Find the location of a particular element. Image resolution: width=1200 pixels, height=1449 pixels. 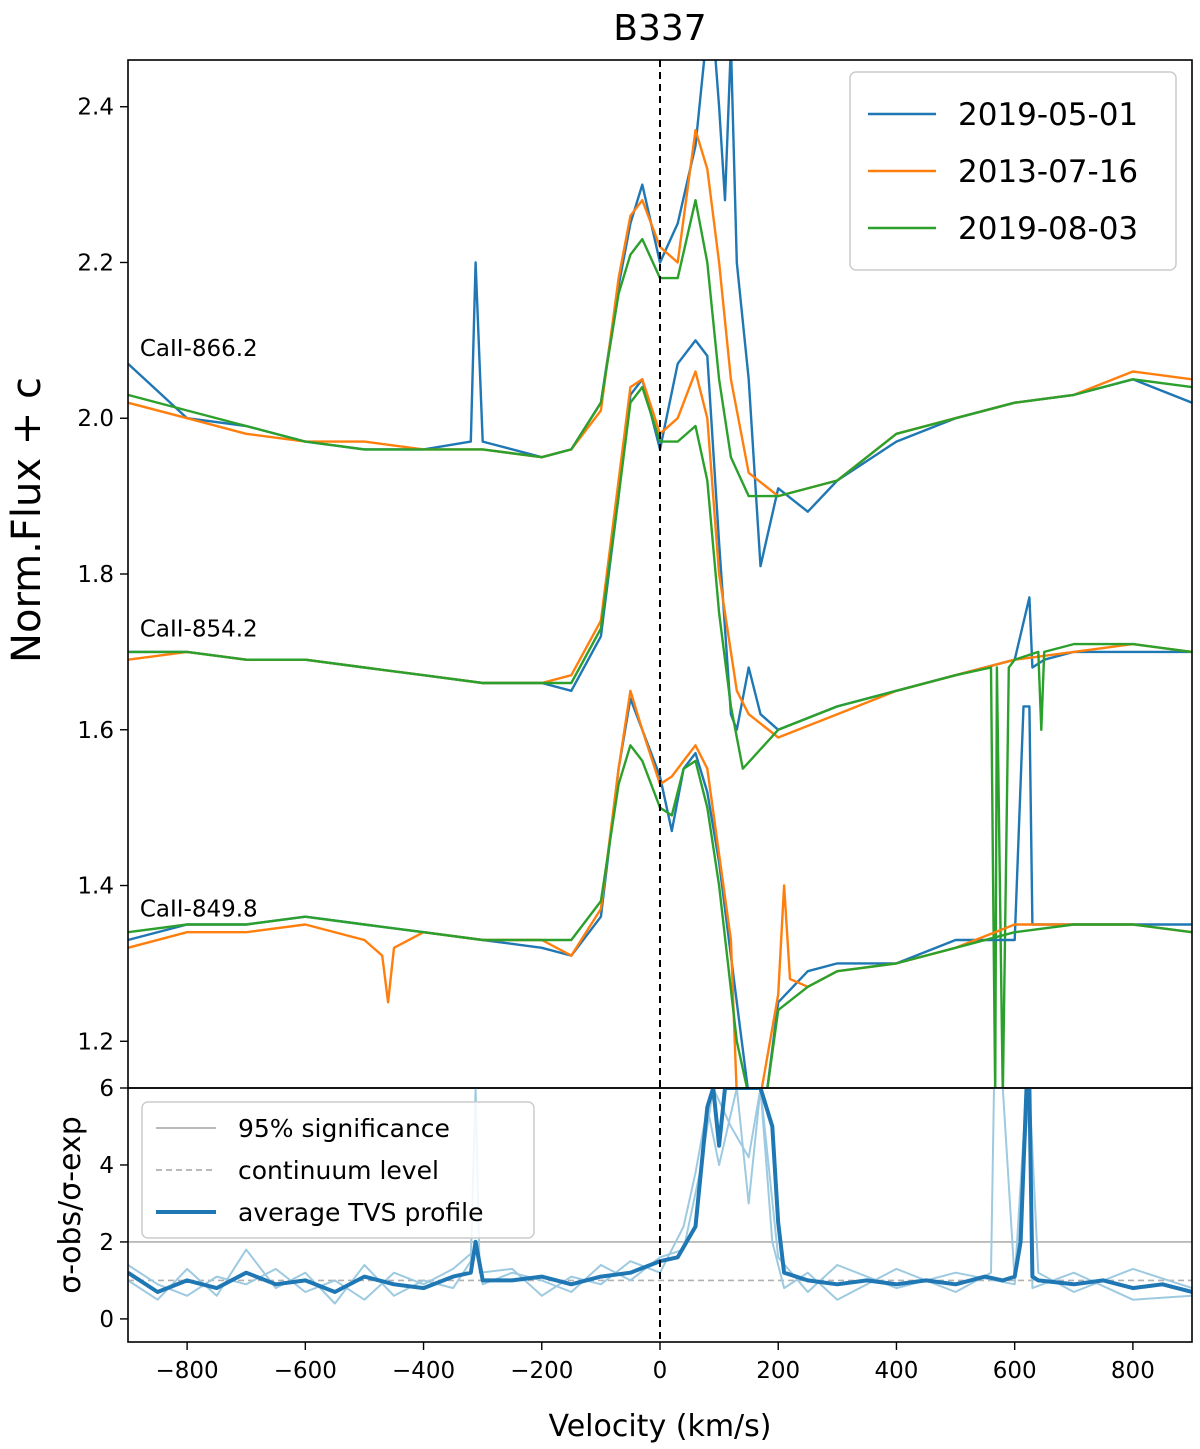

line-label-CaII-854.2: CaII-854.2 is located at coordinates (199, 629).